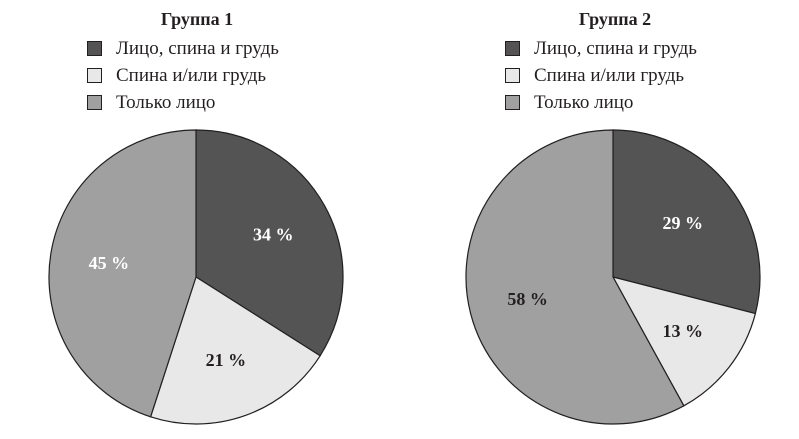 The image size is (799, 439). I want to click on slice-value-label: 45 %, so click(109, 263).